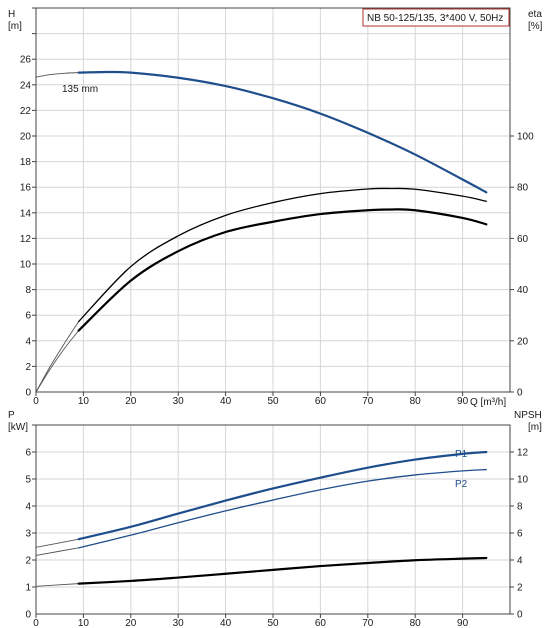 The image size is (556, 628). What do you see at coordinates (26, 111) in the screenshot?
I see `y-left-tick-label: 22` at bounding box center [26, 111].